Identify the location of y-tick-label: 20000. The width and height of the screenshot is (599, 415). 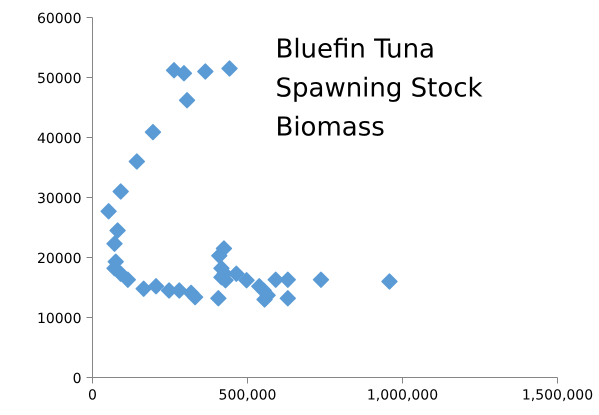
(59, 259).